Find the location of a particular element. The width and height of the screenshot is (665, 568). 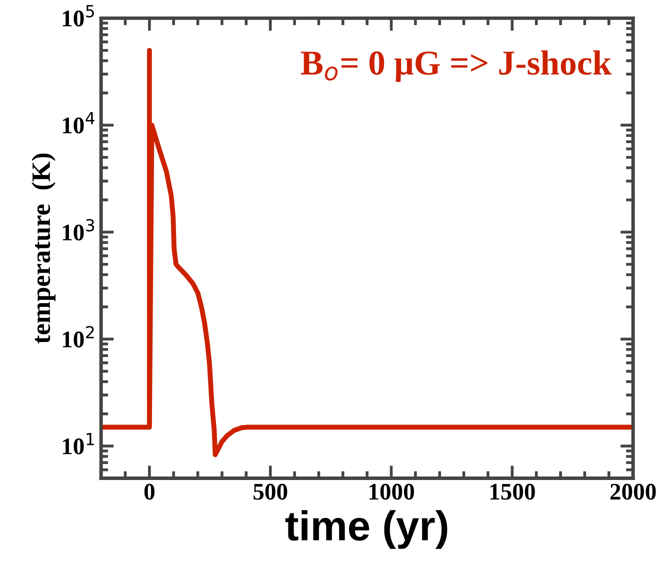

y-tick-label: 10$^{4}$ is located at coordinates (78, 123).